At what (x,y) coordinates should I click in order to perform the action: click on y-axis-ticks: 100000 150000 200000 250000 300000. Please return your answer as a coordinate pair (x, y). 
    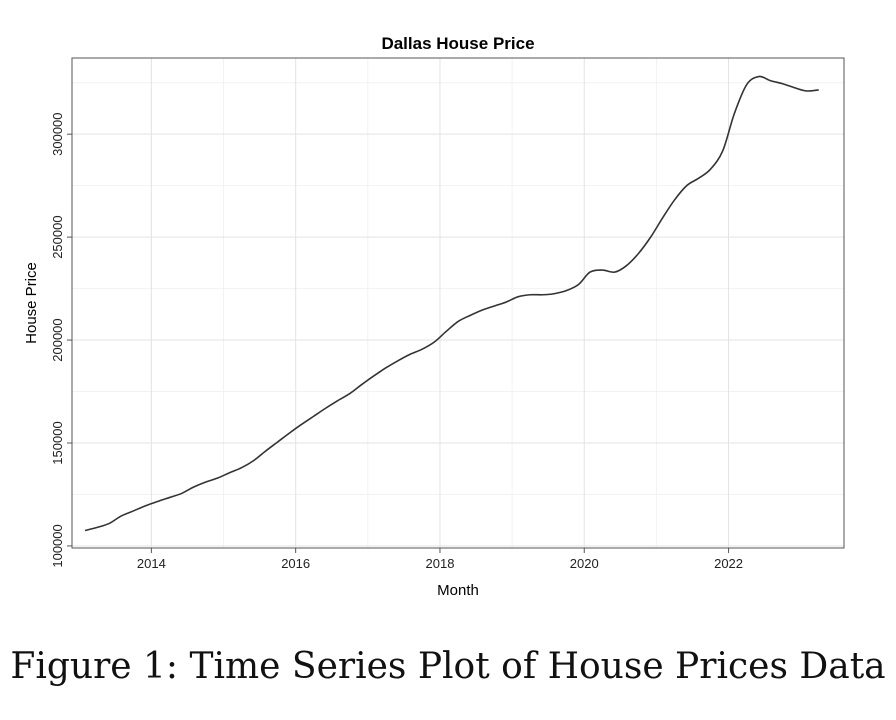
    Looking at the image, I should click on (61, 339).